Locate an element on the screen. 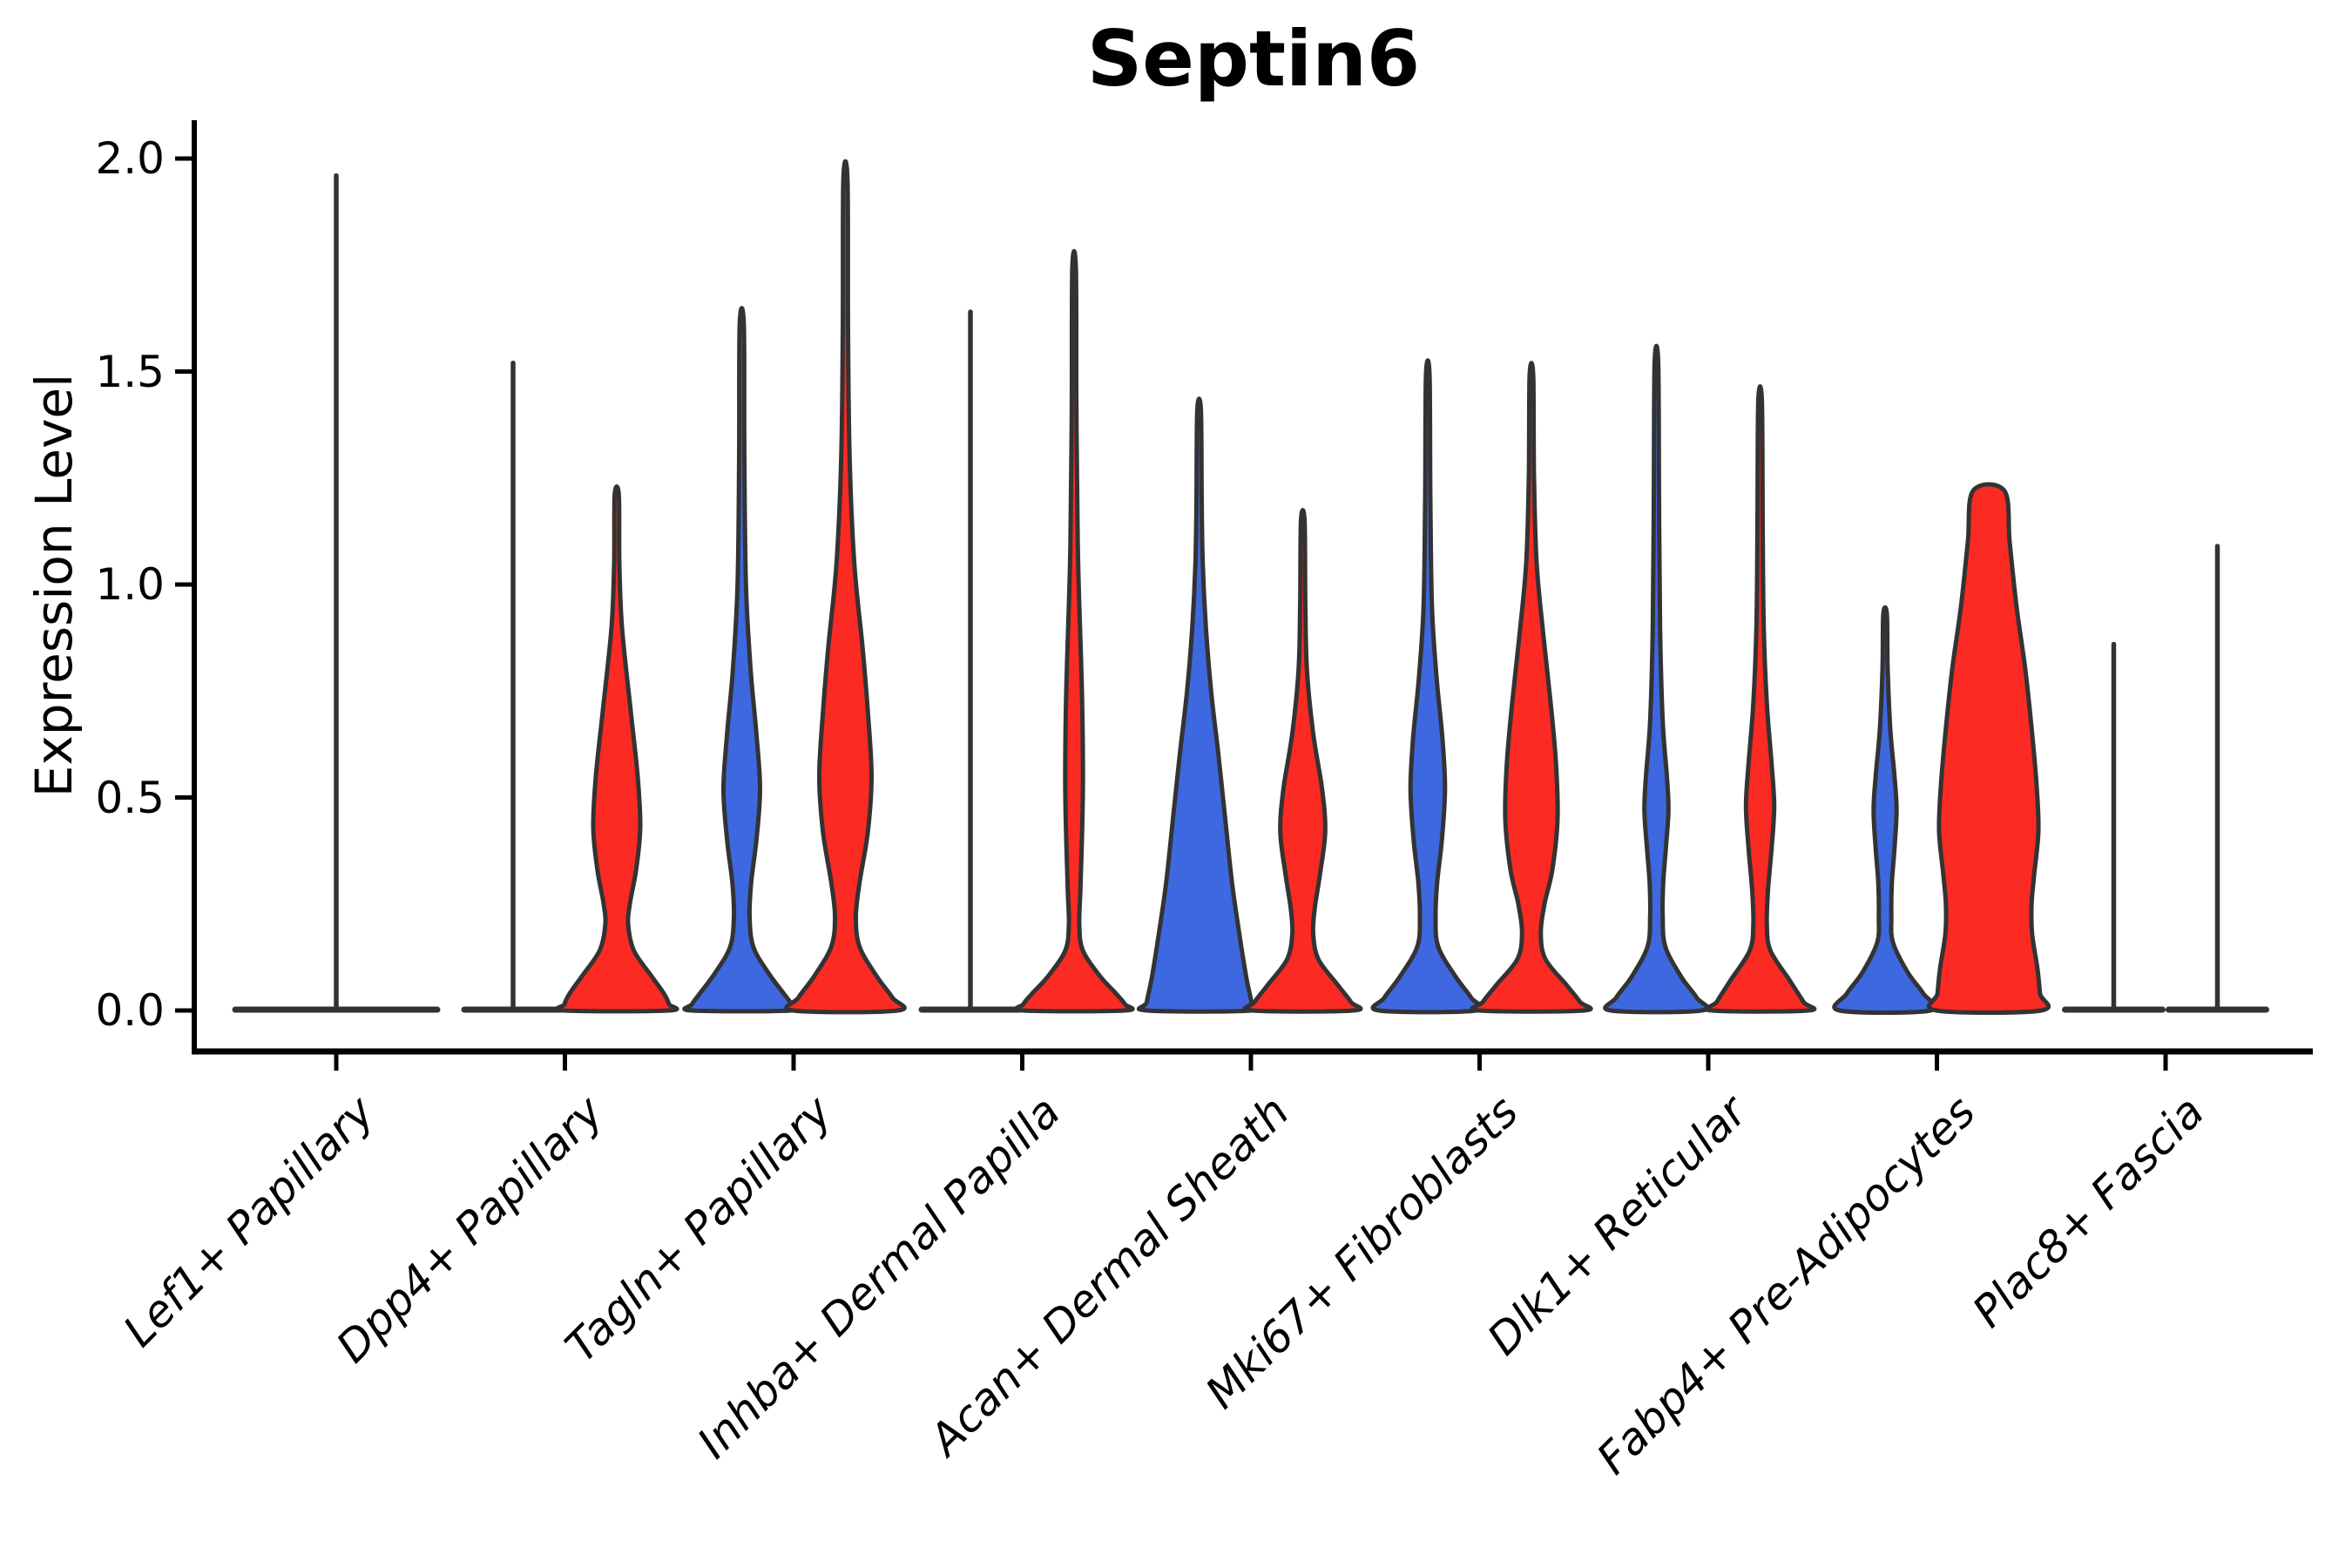 The image size is (2352, 1568). y-tick-label: 0.5 is located at coordinates (130, 797).